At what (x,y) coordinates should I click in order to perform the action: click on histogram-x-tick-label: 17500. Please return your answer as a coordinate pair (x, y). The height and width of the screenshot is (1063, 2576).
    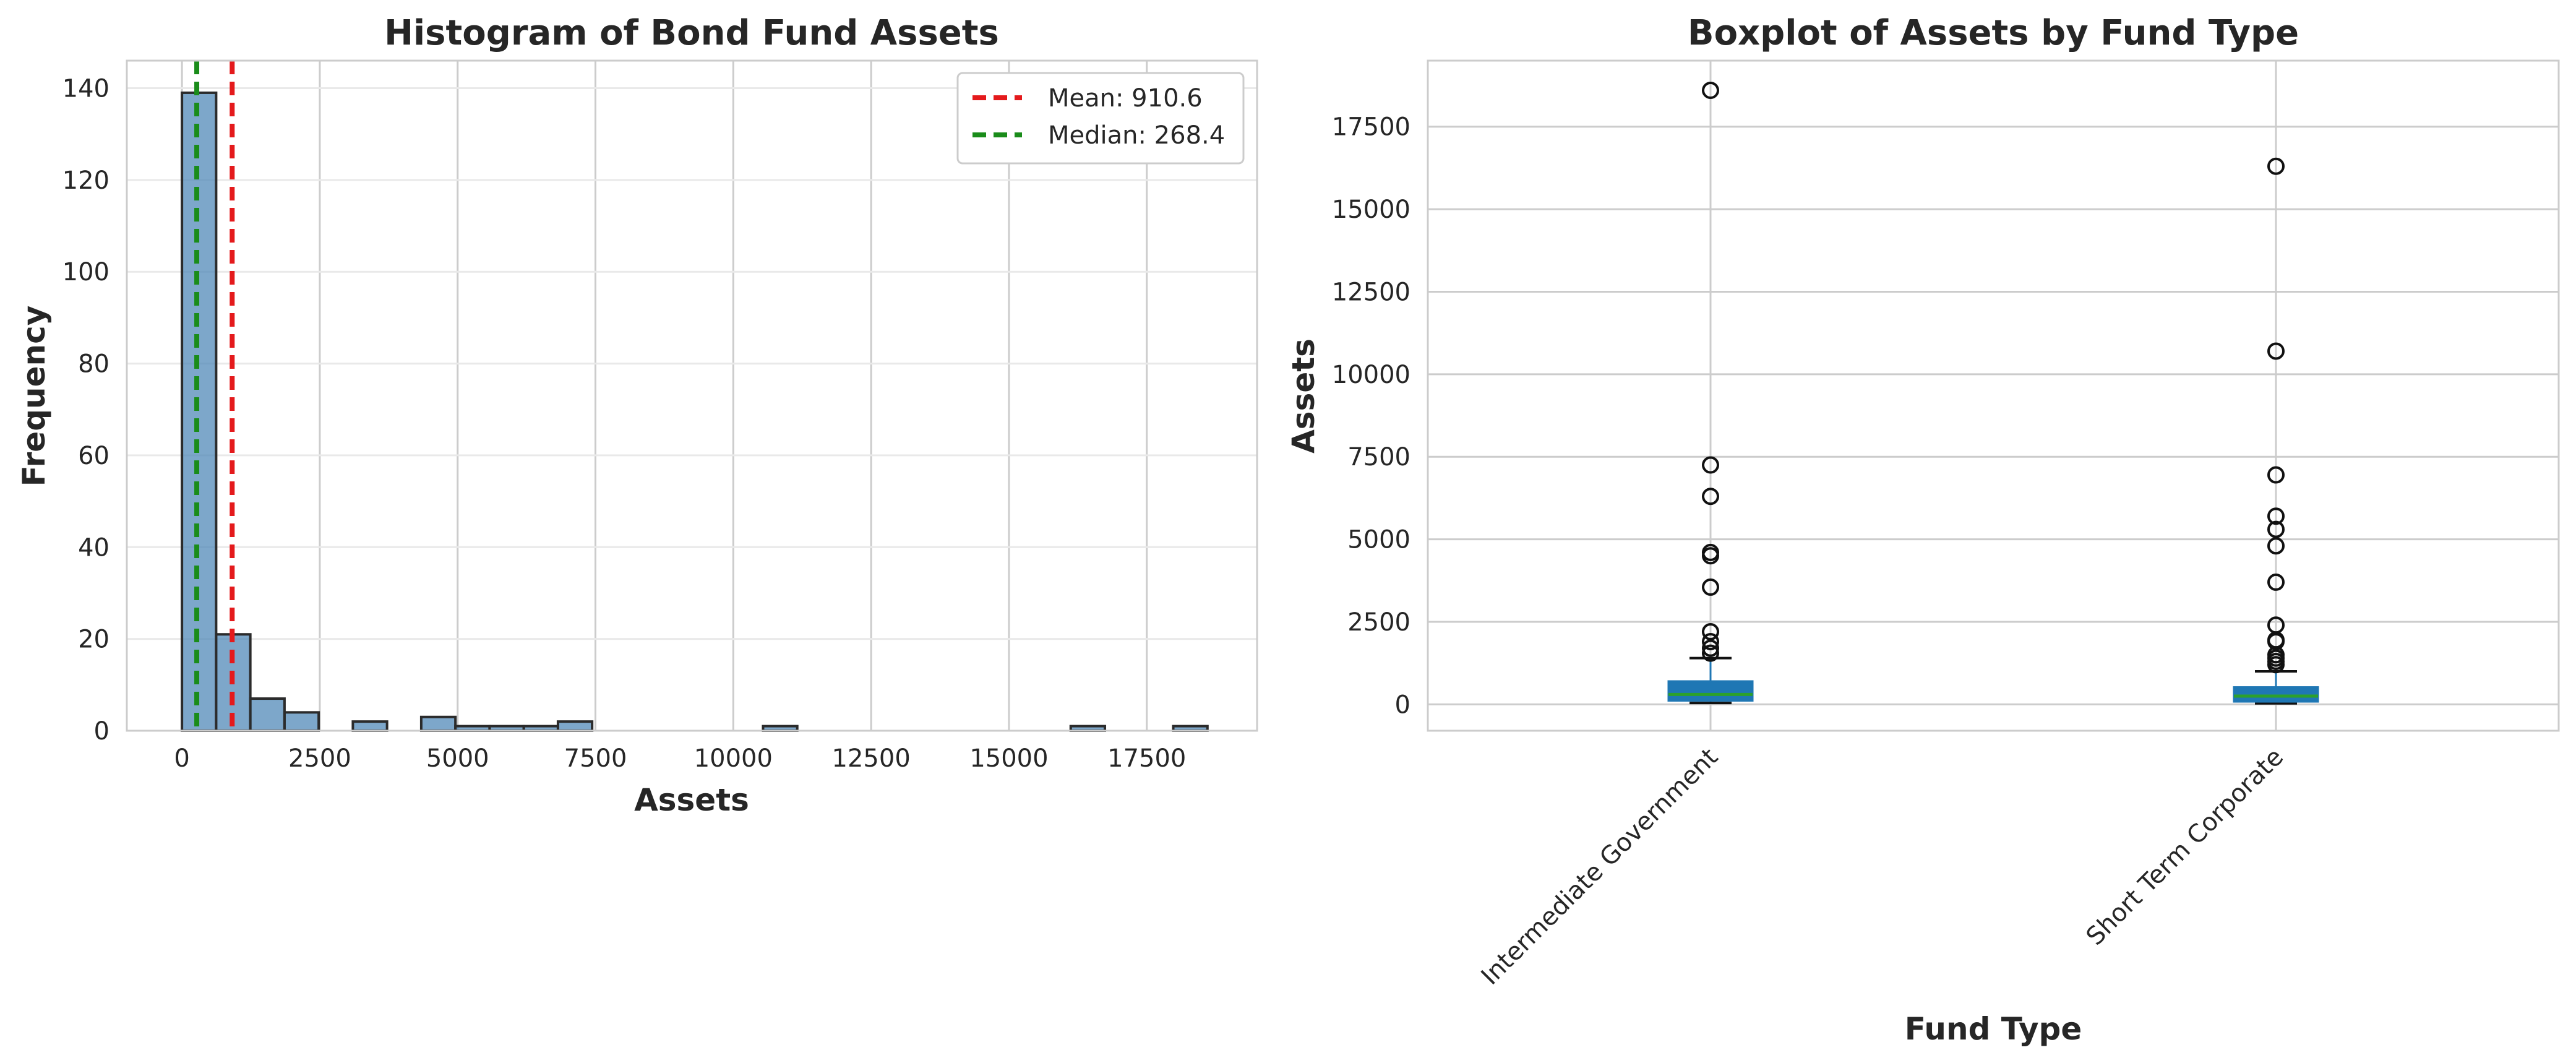
    Looking at the image, I should click on (1146, 758).